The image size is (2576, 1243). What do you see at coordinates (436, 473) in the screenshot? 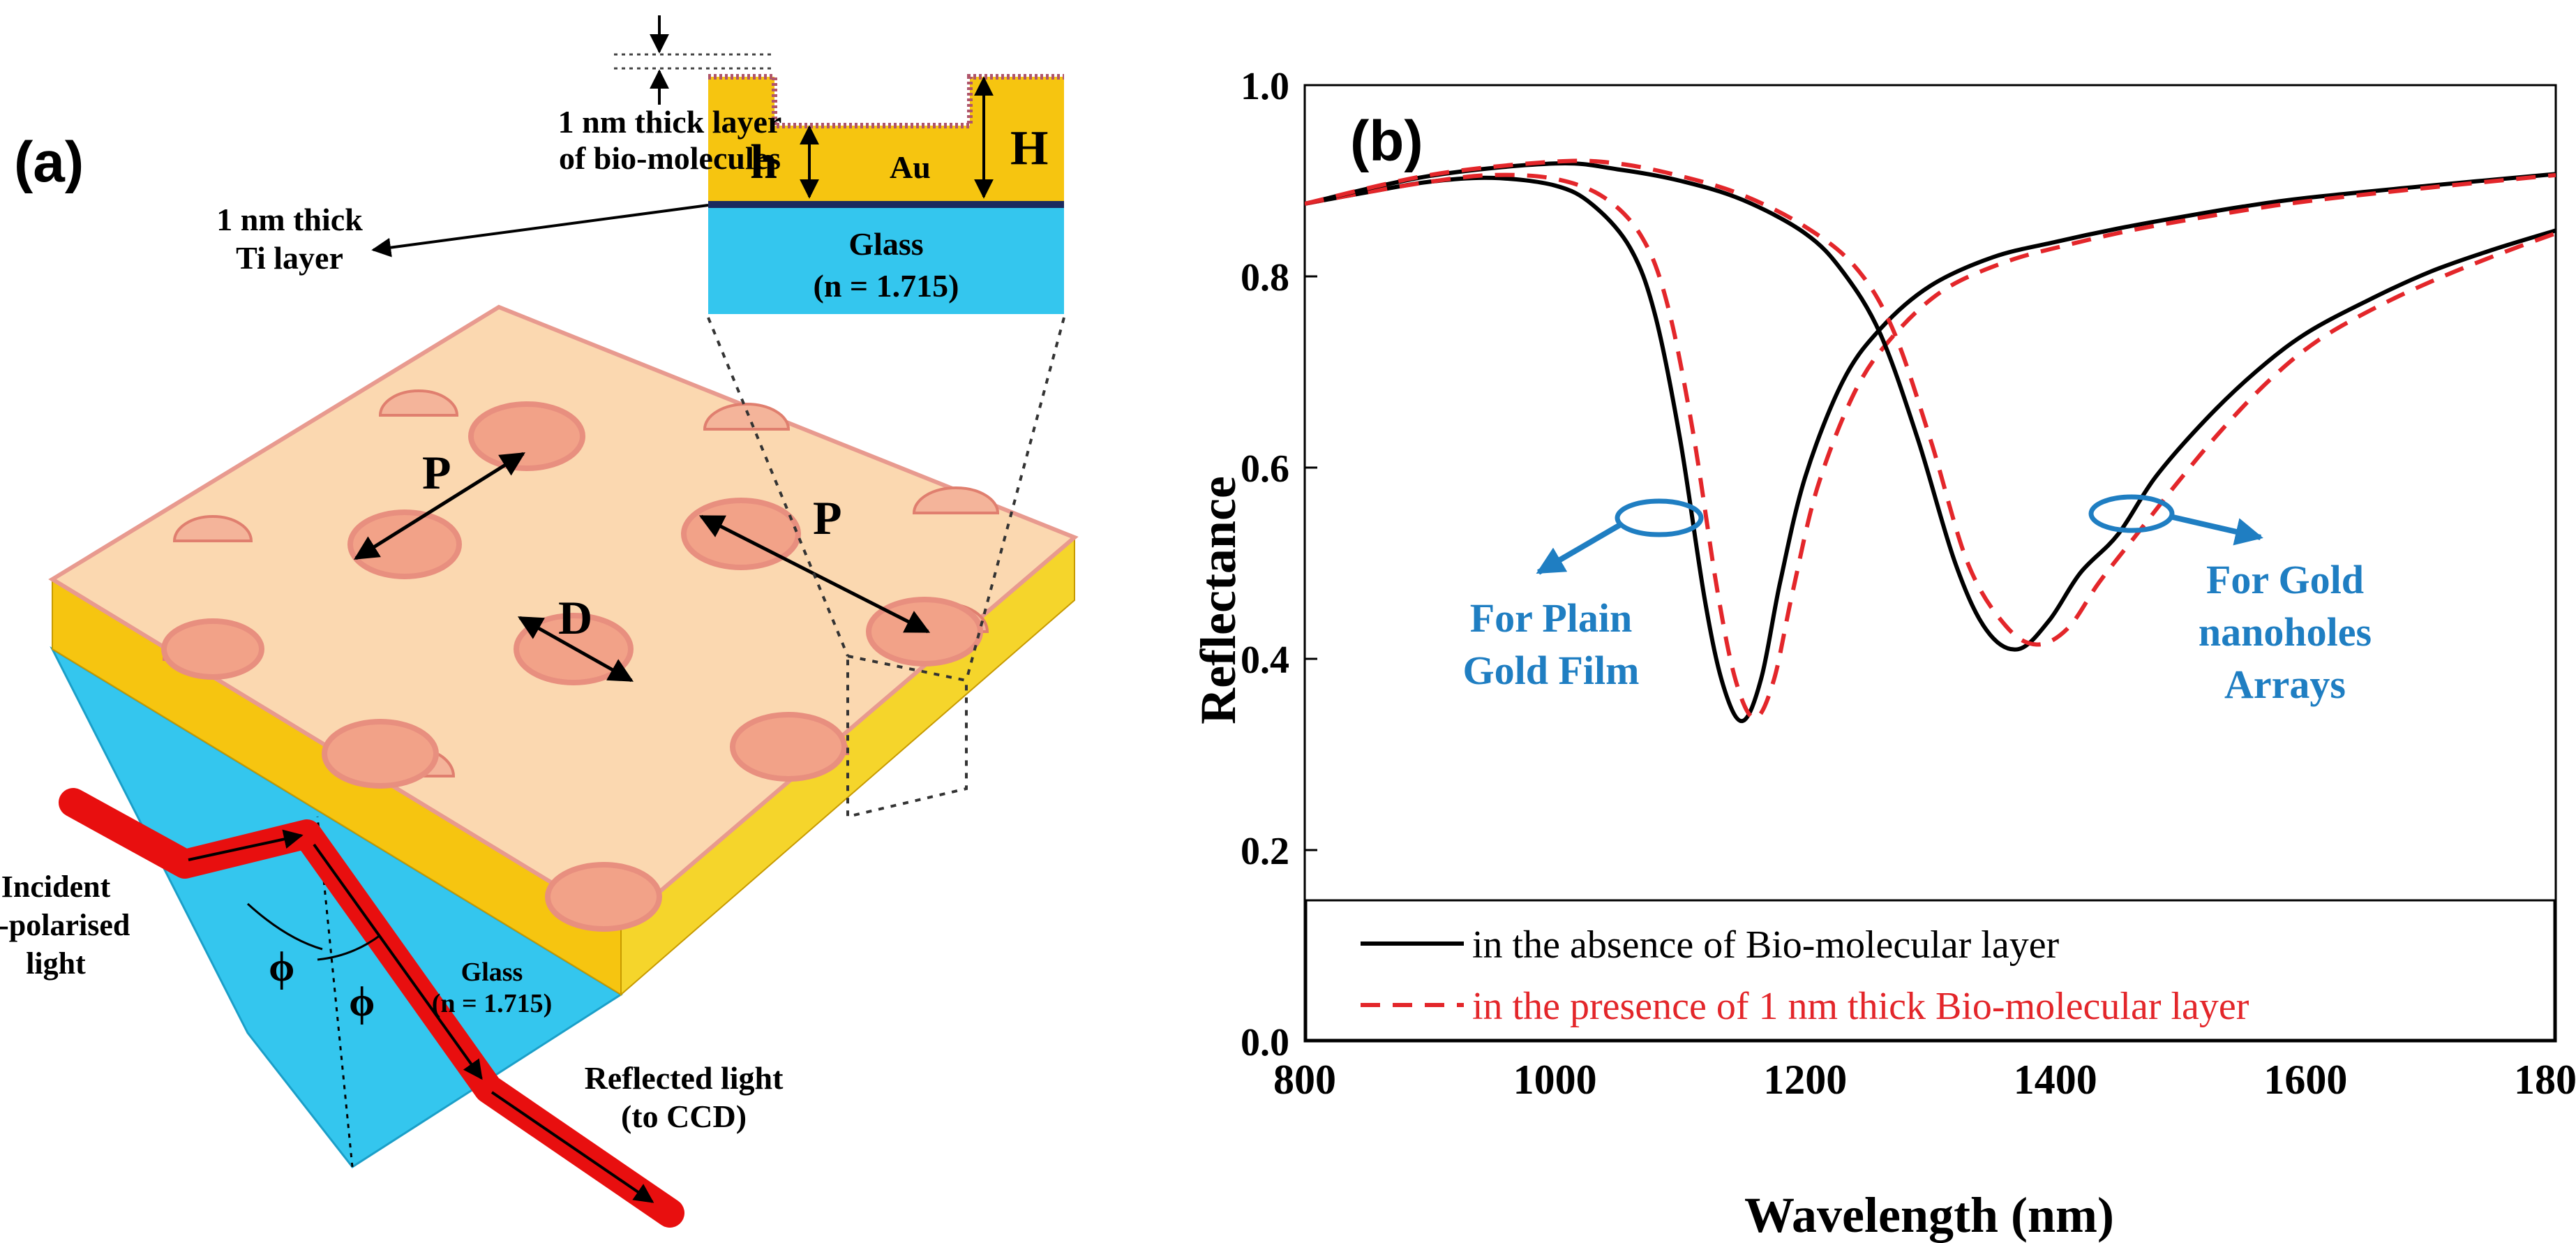
I see `period-label-1: P` at bounding box center [436, 473].